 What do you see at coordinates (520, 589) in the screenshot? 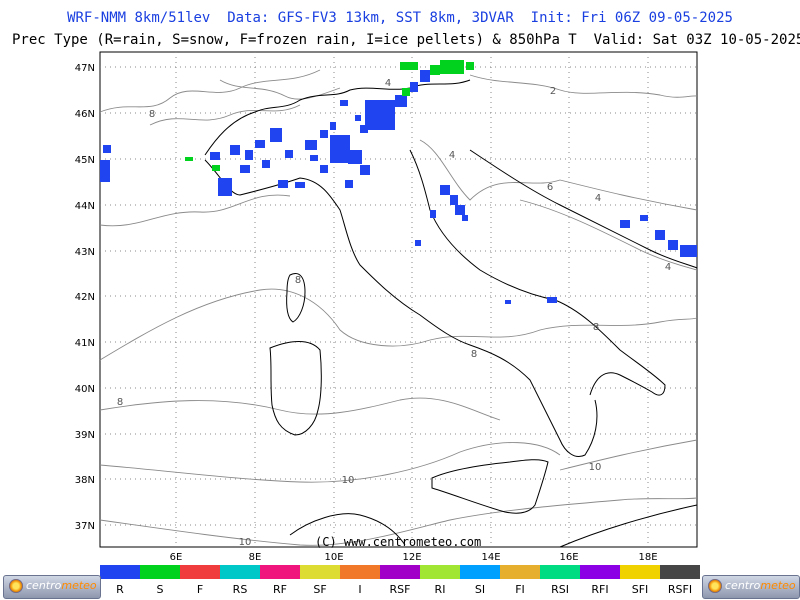
I see `legend-label-fi: FI` at bounding box center [520, 589].